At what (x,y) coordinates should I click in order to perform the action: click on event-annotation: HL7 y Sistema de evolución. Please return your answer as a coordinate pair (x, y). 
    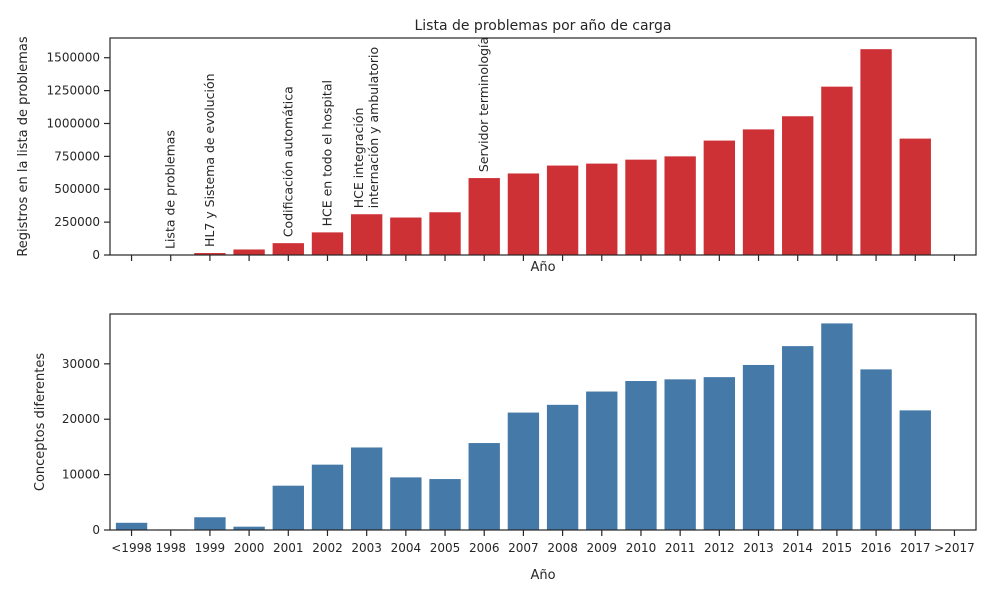
    Looking at the image, I should click on (209, 160).